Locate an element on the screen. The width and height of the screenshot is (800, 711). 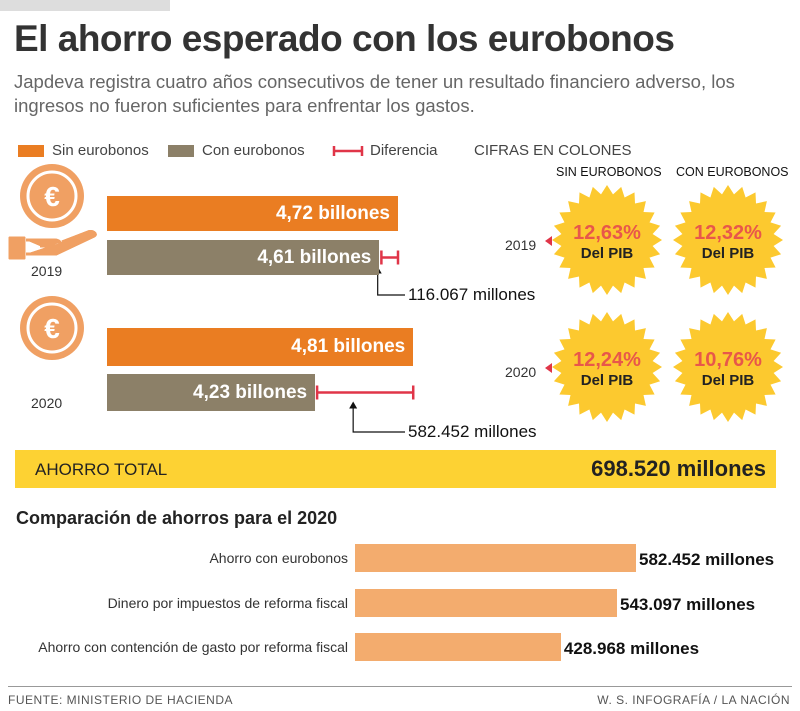
units-note: CIFRAS EN COLONES is located at coordinates (553, 150).